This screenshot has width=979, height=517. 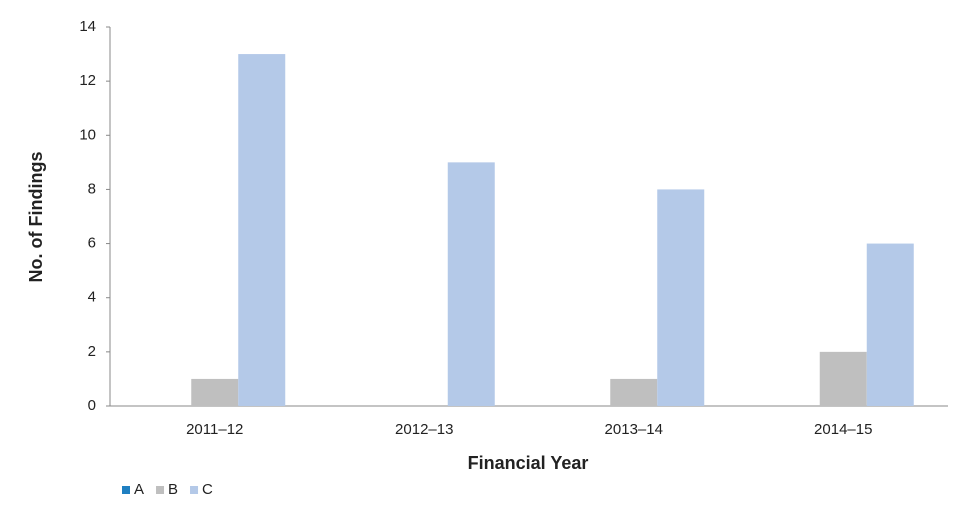 What do you see at coordinates (528, 463) in the screenshot?
I see `x-axis-label: Financial Year` at bounding box center [528, 463].